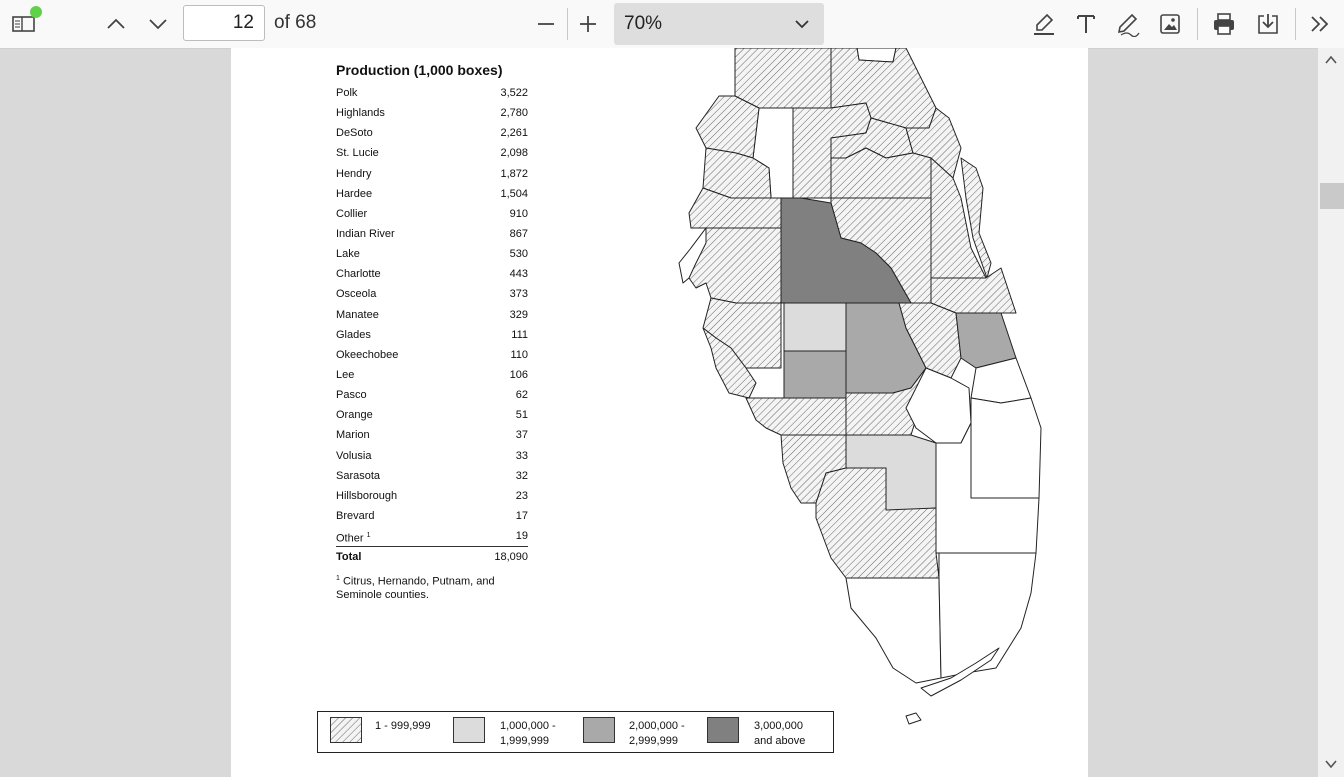  I want to click on next-page-button, so click(158, 24).